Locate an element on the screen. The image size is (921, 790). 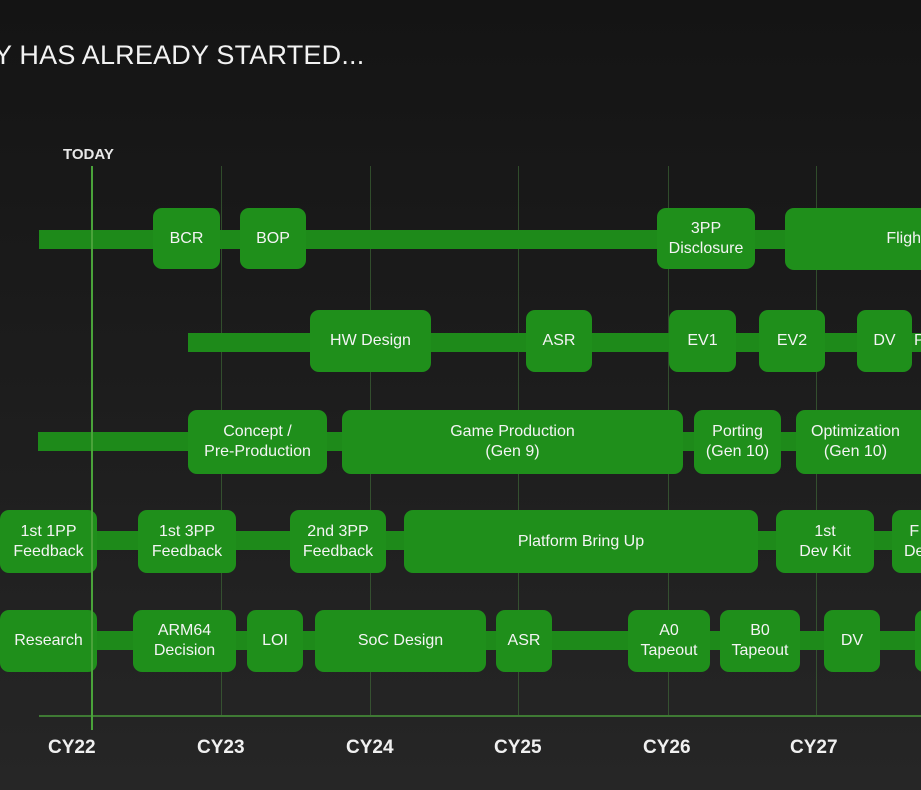
milestone-arm64-decision: ARM64 Decision is located at coordinates (184, 641).